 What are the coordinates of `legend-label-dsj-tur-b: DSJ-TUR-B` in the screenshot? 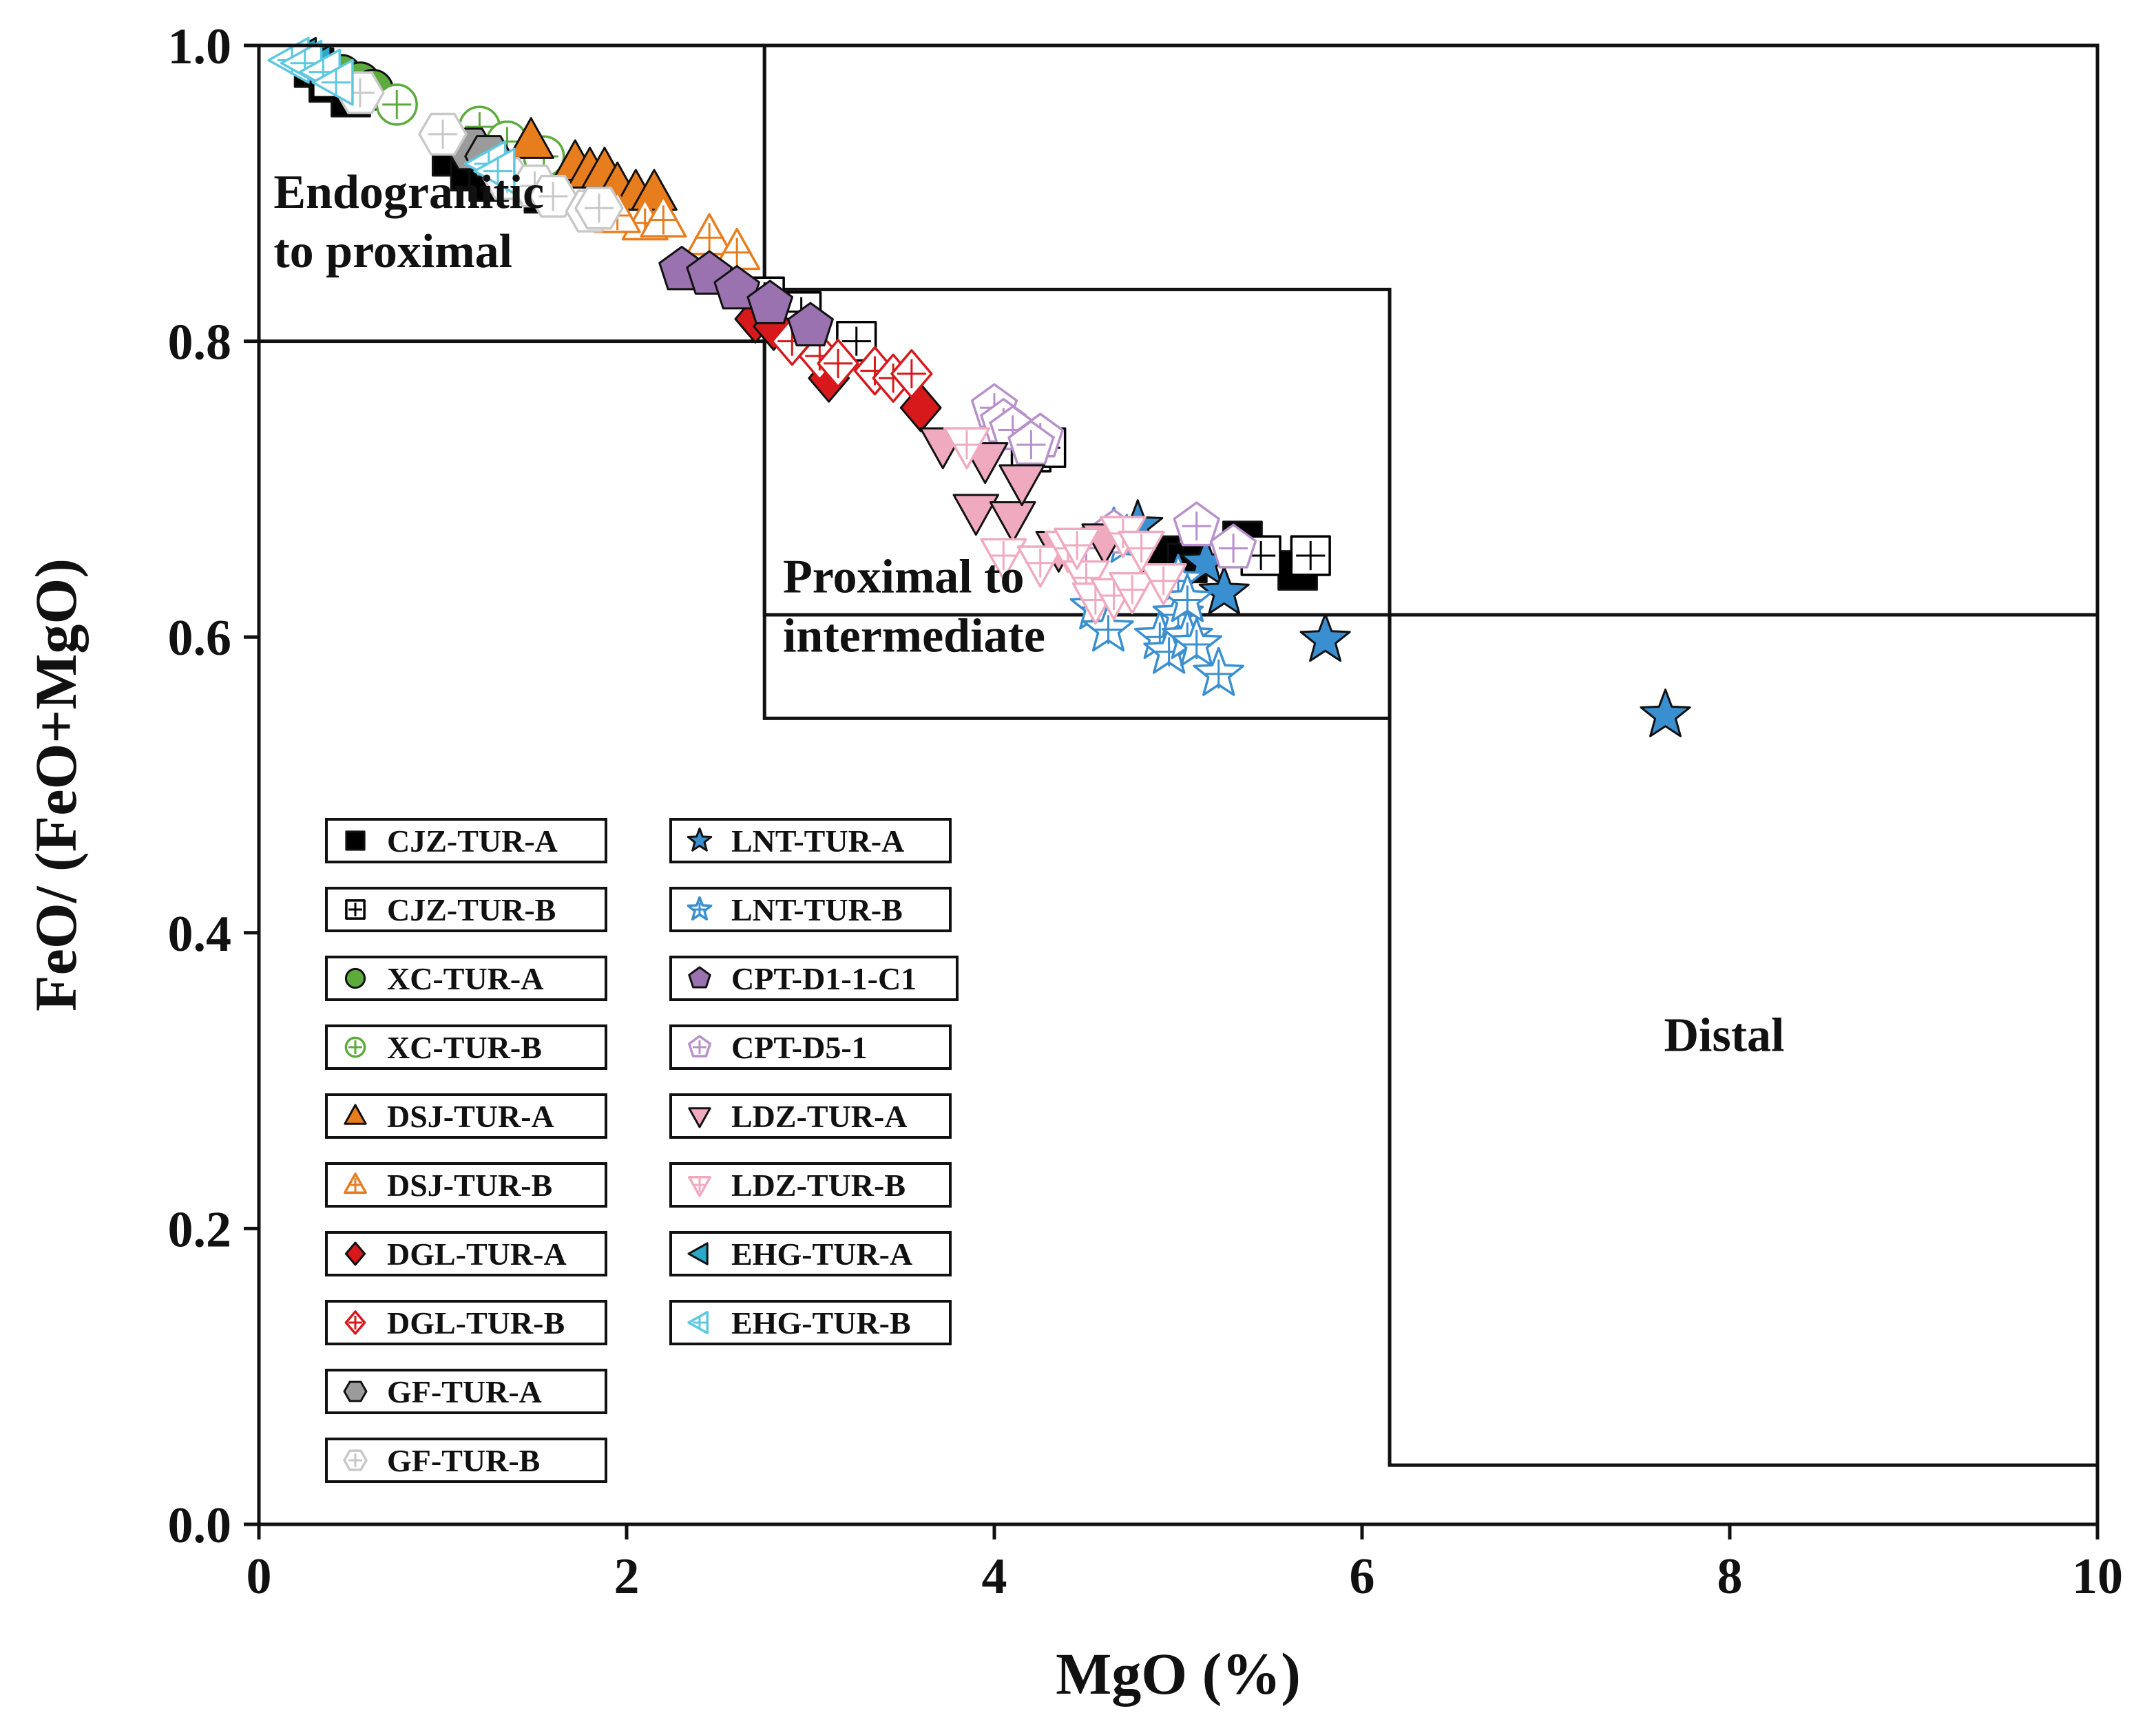 It's located at (469, 1185).